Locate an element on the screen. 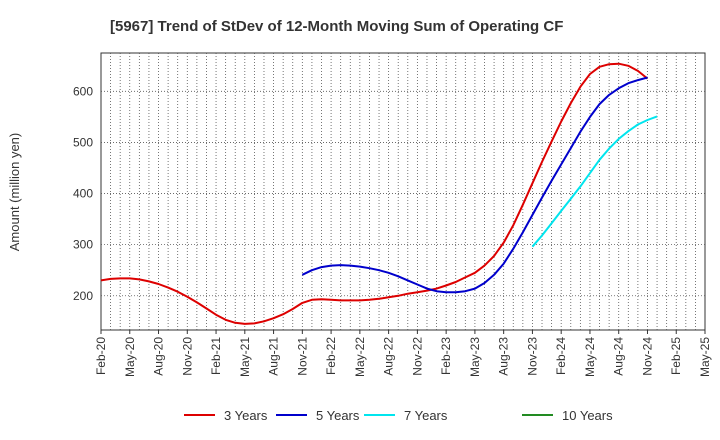 This screenshot has width=720, height=440. x-tick-label: Nov-20 is located at coordinates (187, 356).